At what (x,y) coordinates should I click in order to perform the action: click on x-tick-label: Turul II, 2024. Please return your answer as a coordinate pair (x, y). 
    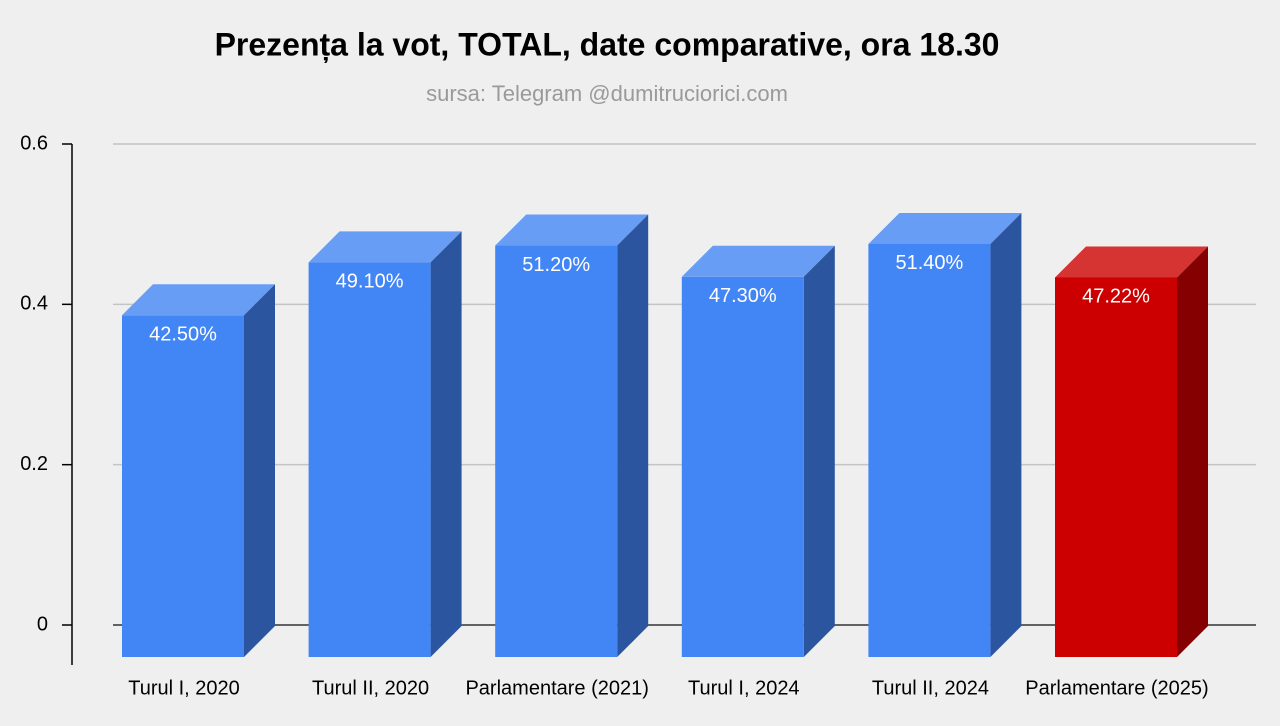
    Looking at the image, I should click on (930, 688).